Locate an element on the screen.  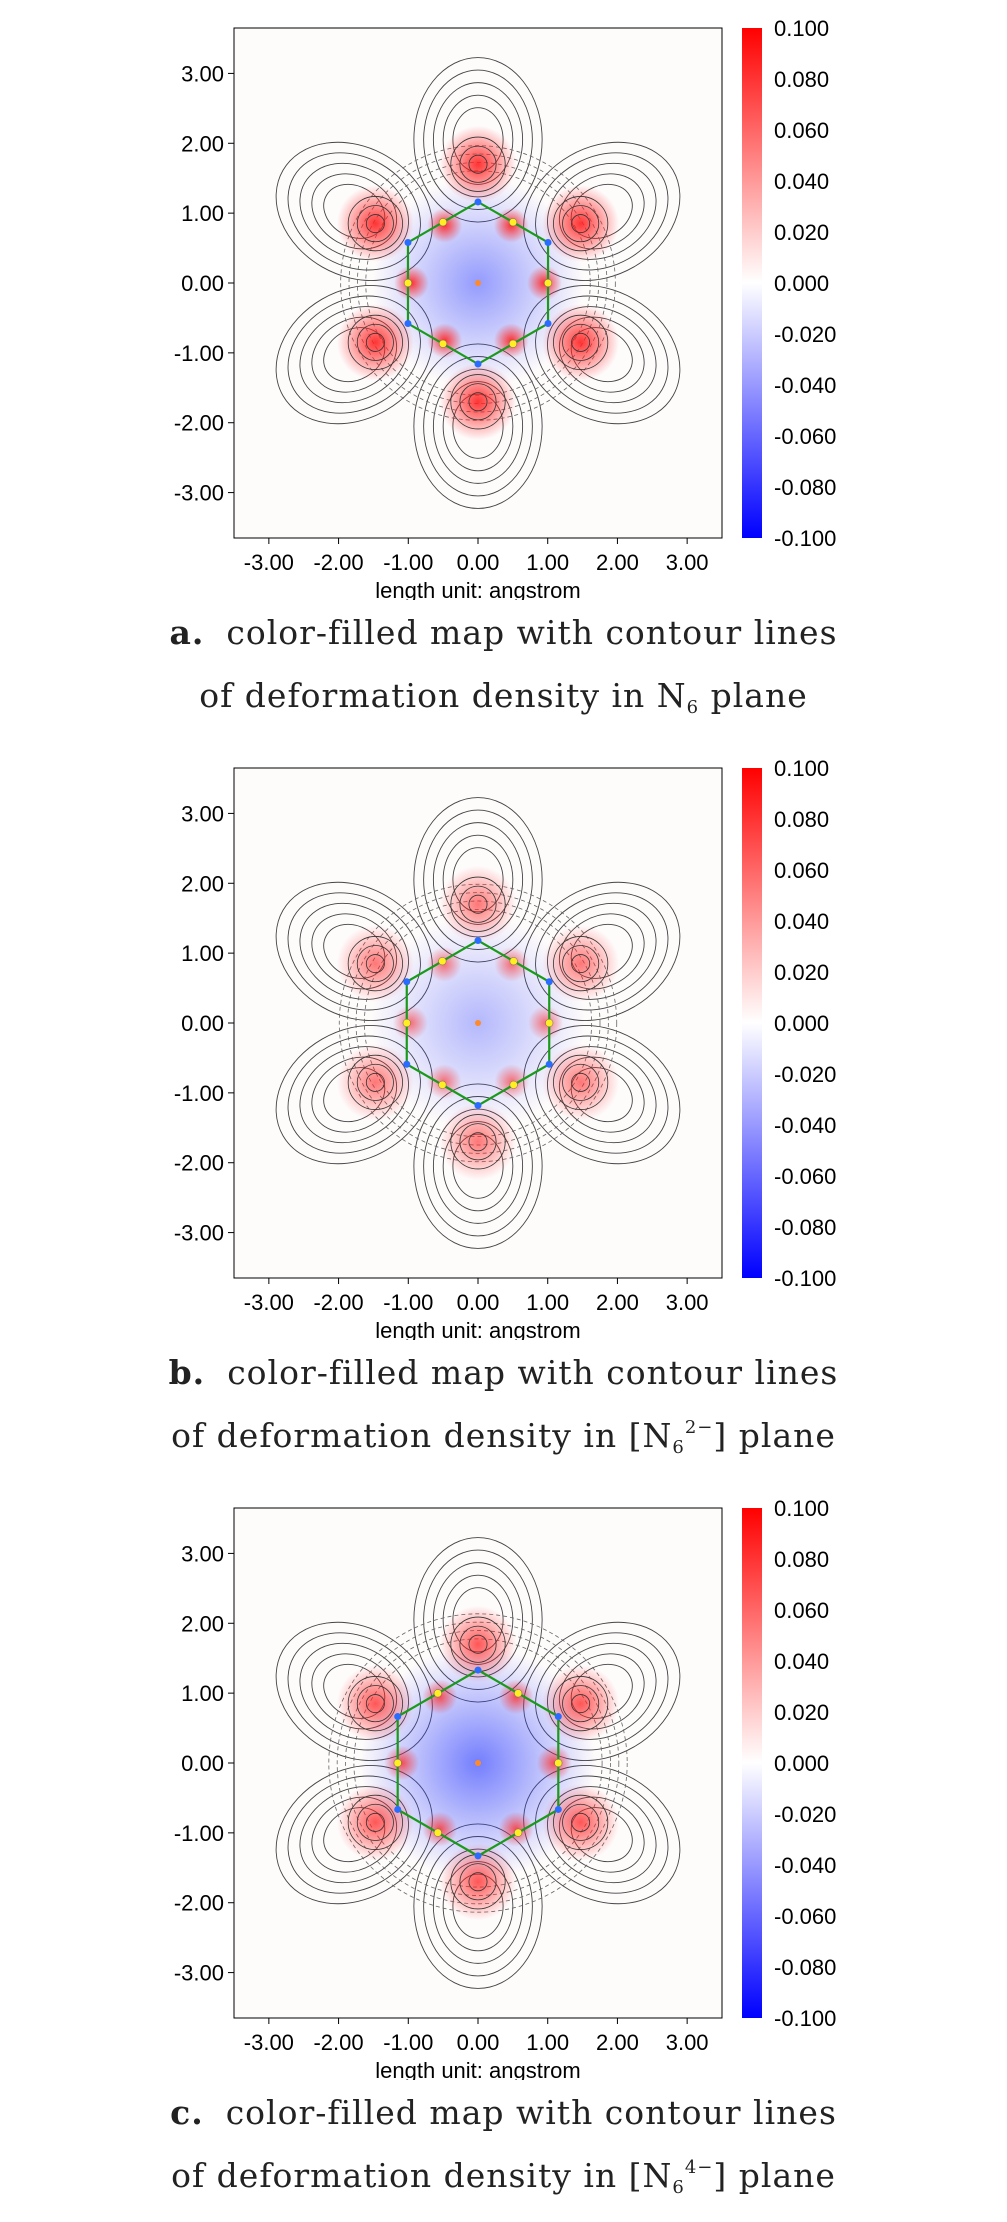
x-tick-label: 3.00 is located at coordinates (687, 562).